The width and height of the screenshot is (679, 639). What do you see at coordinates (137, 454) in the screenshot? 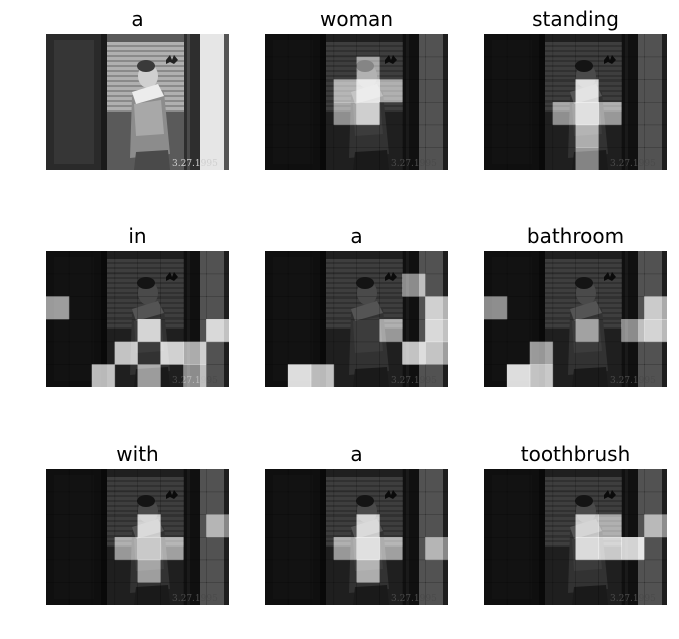
I see `caption-word: with` at bounding box center [137, 454].